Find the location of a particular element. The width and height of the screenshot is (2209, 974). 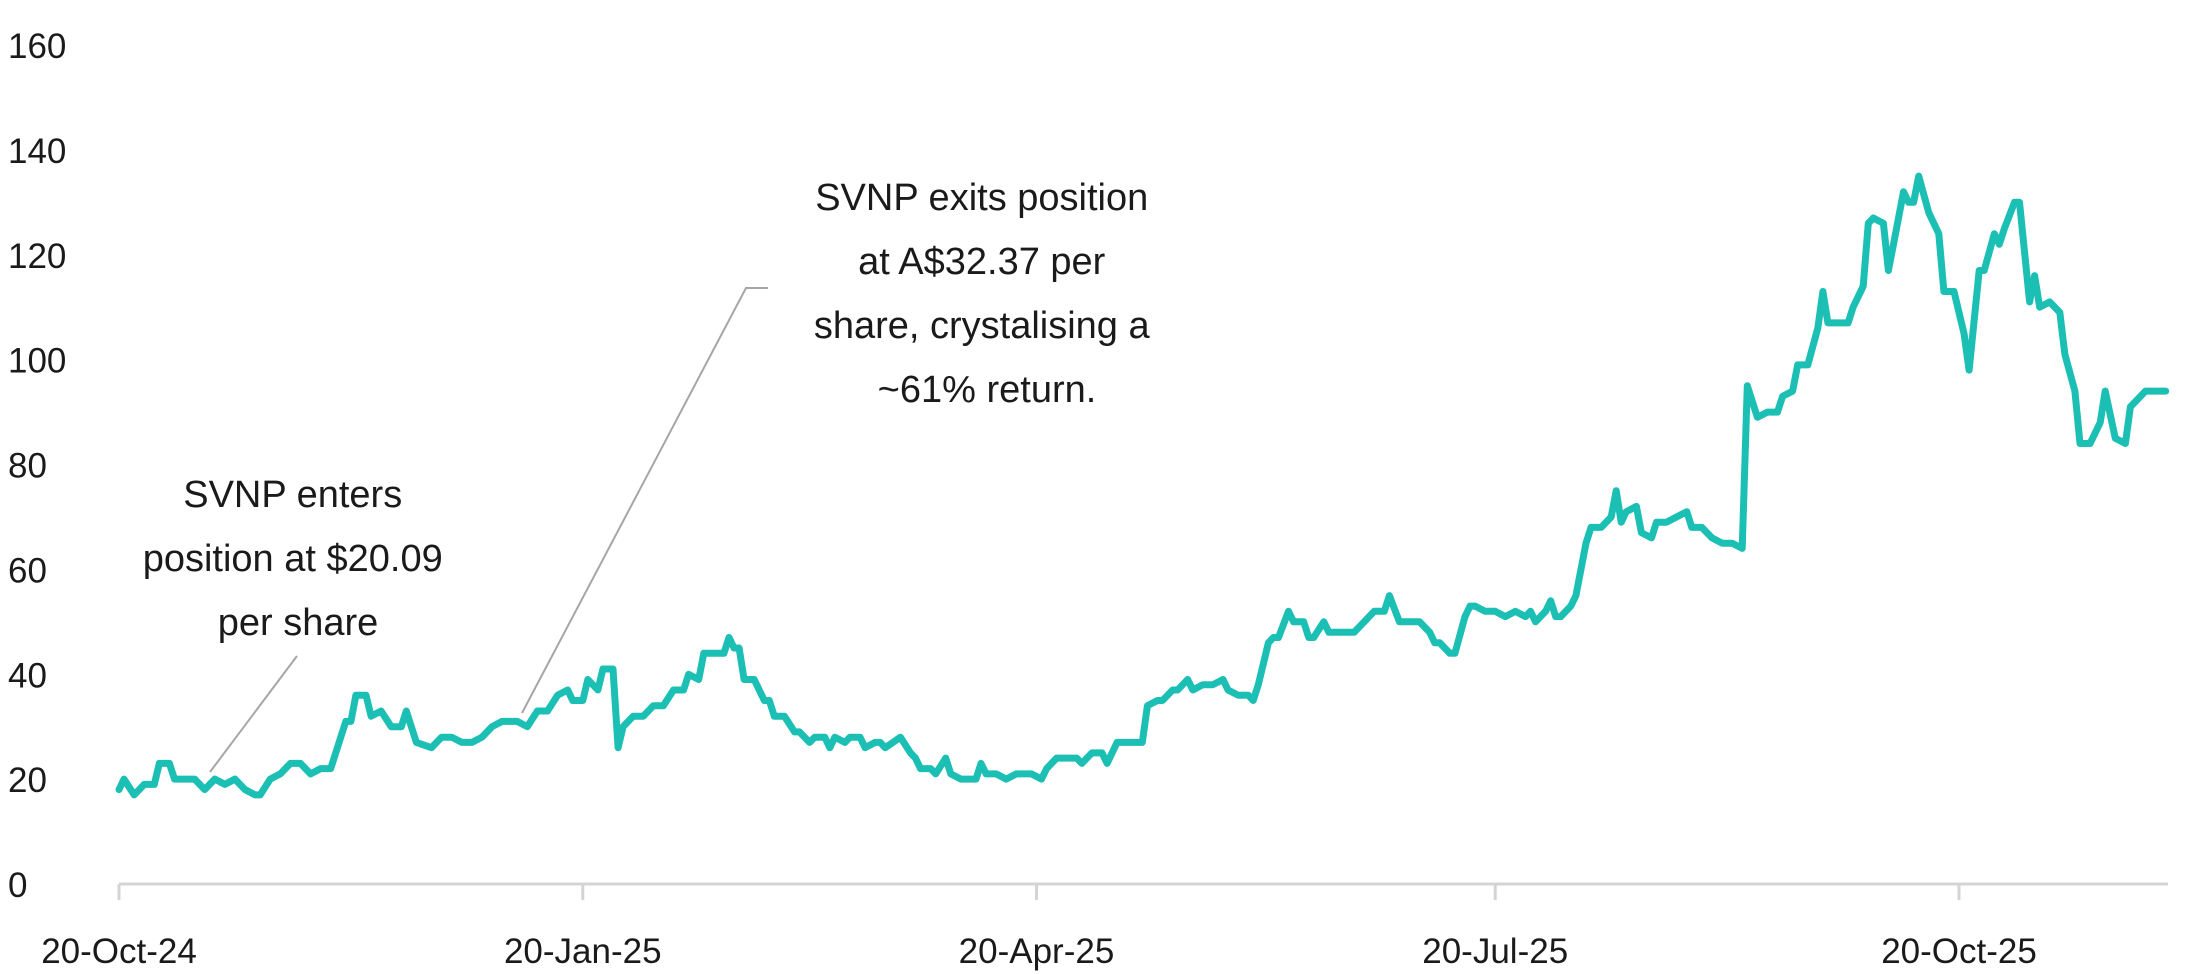

x-tick-label: 20-Oct-25 is located at coordinates (1959, 951).